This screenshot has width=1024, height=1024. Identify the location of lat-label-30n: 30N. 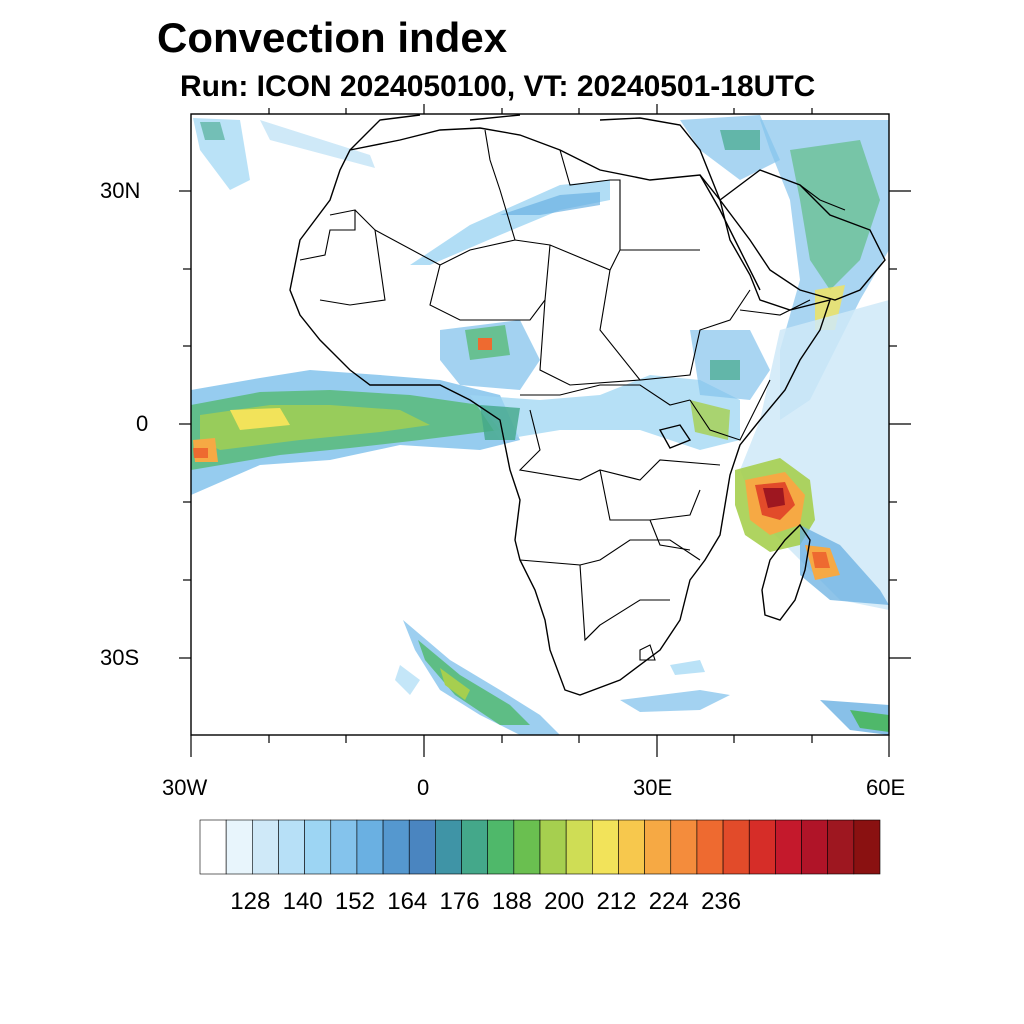
(120, 190).